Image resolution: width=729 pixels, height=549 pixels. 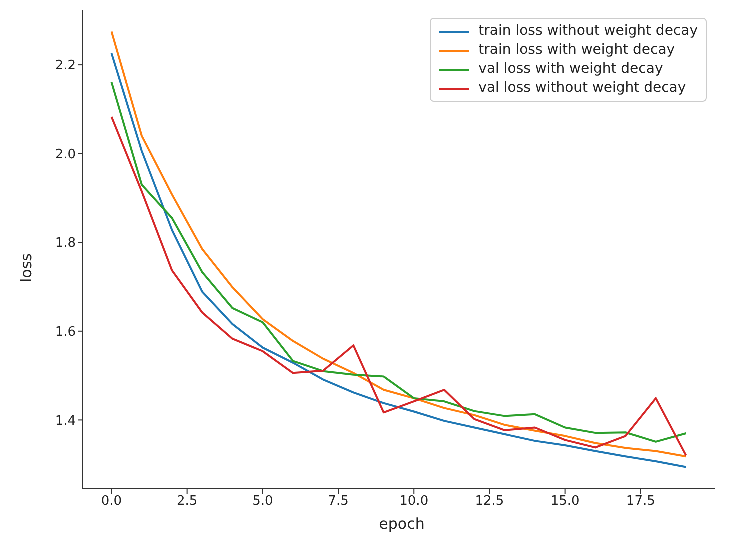 What do you see at coordinates (65, 244) in the screenshot?
I see `y-tick-label: 1.8` at bounding box center [65, 244].